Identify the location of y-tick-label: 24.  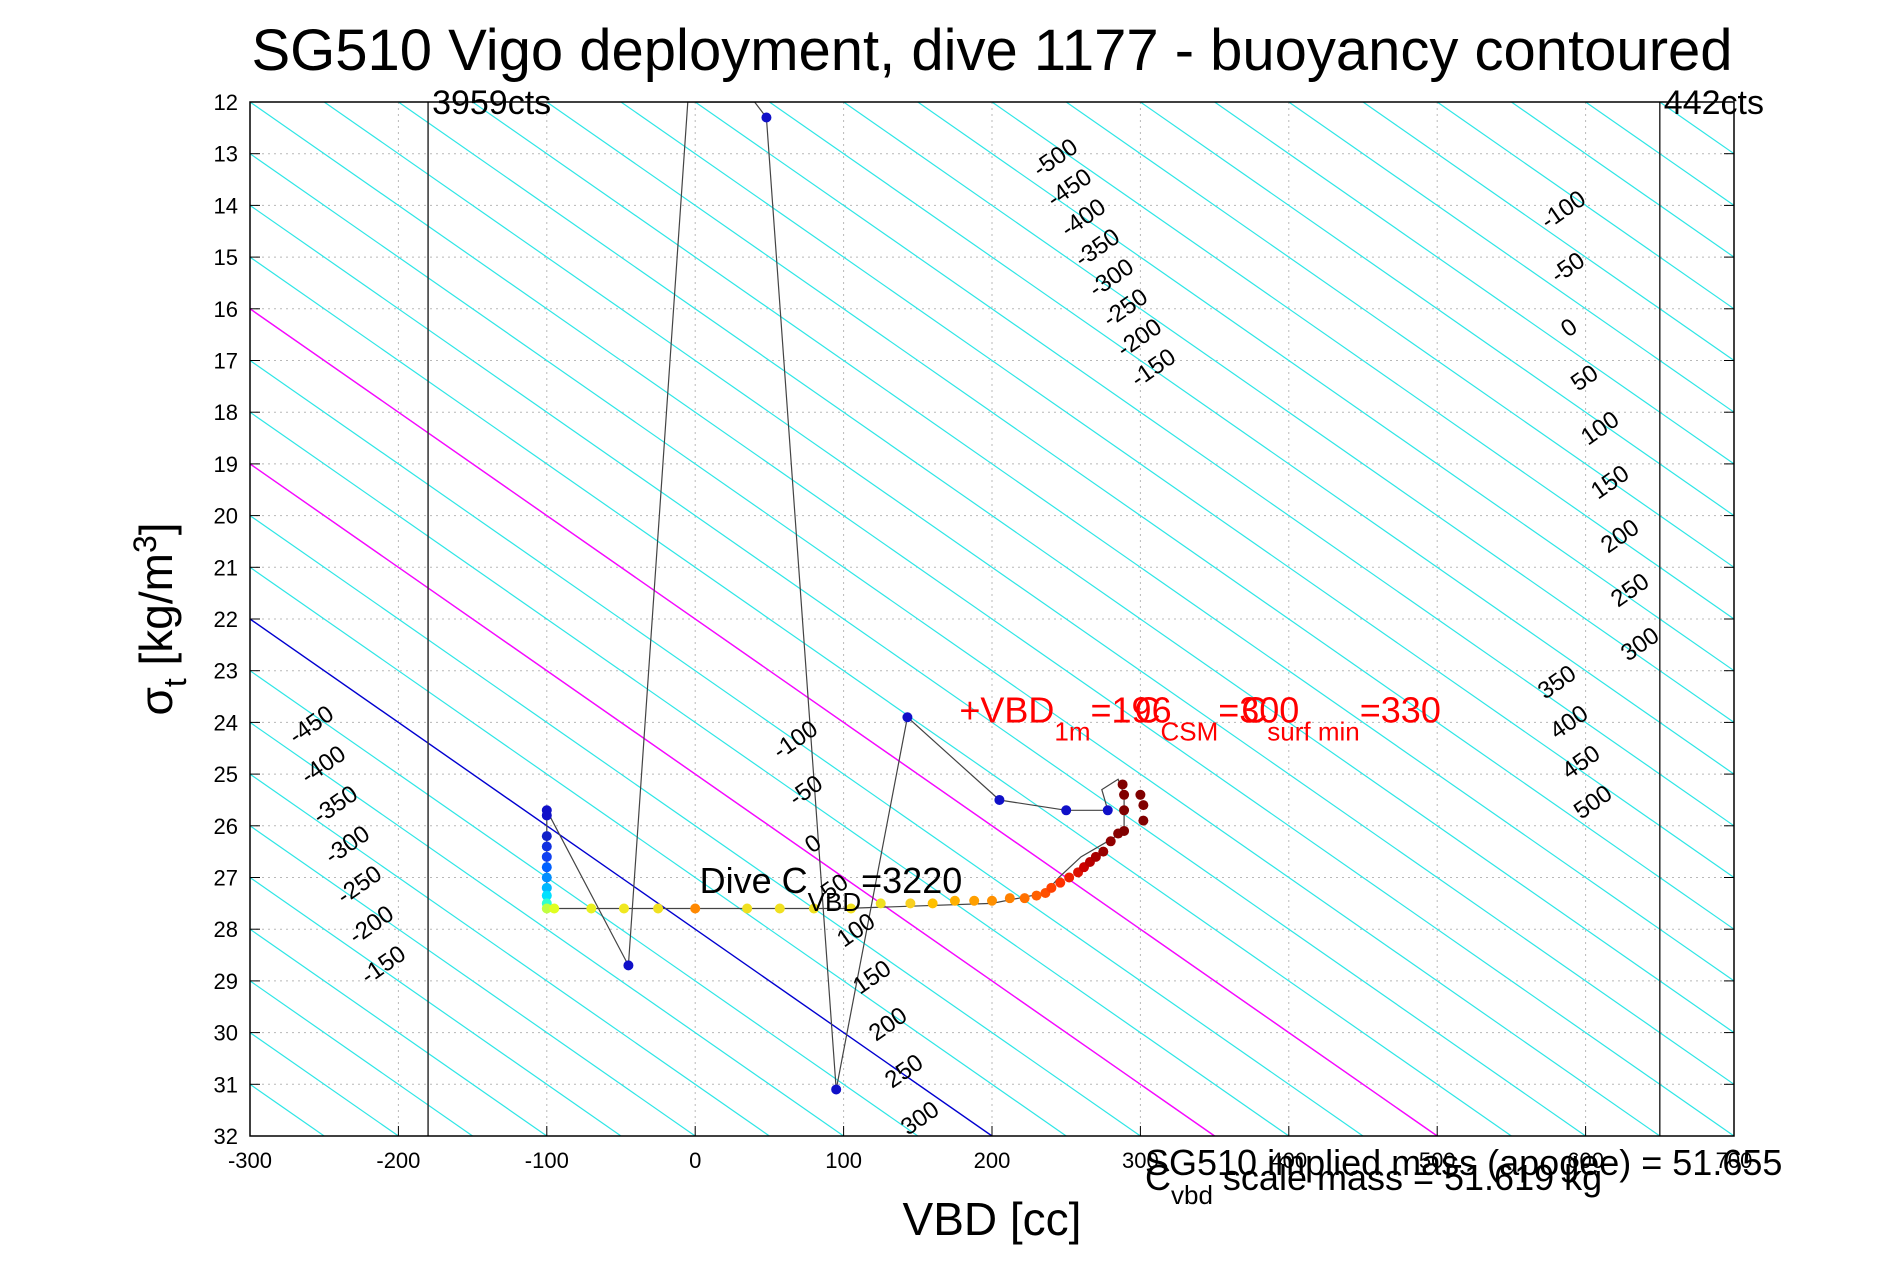
(226, 722).